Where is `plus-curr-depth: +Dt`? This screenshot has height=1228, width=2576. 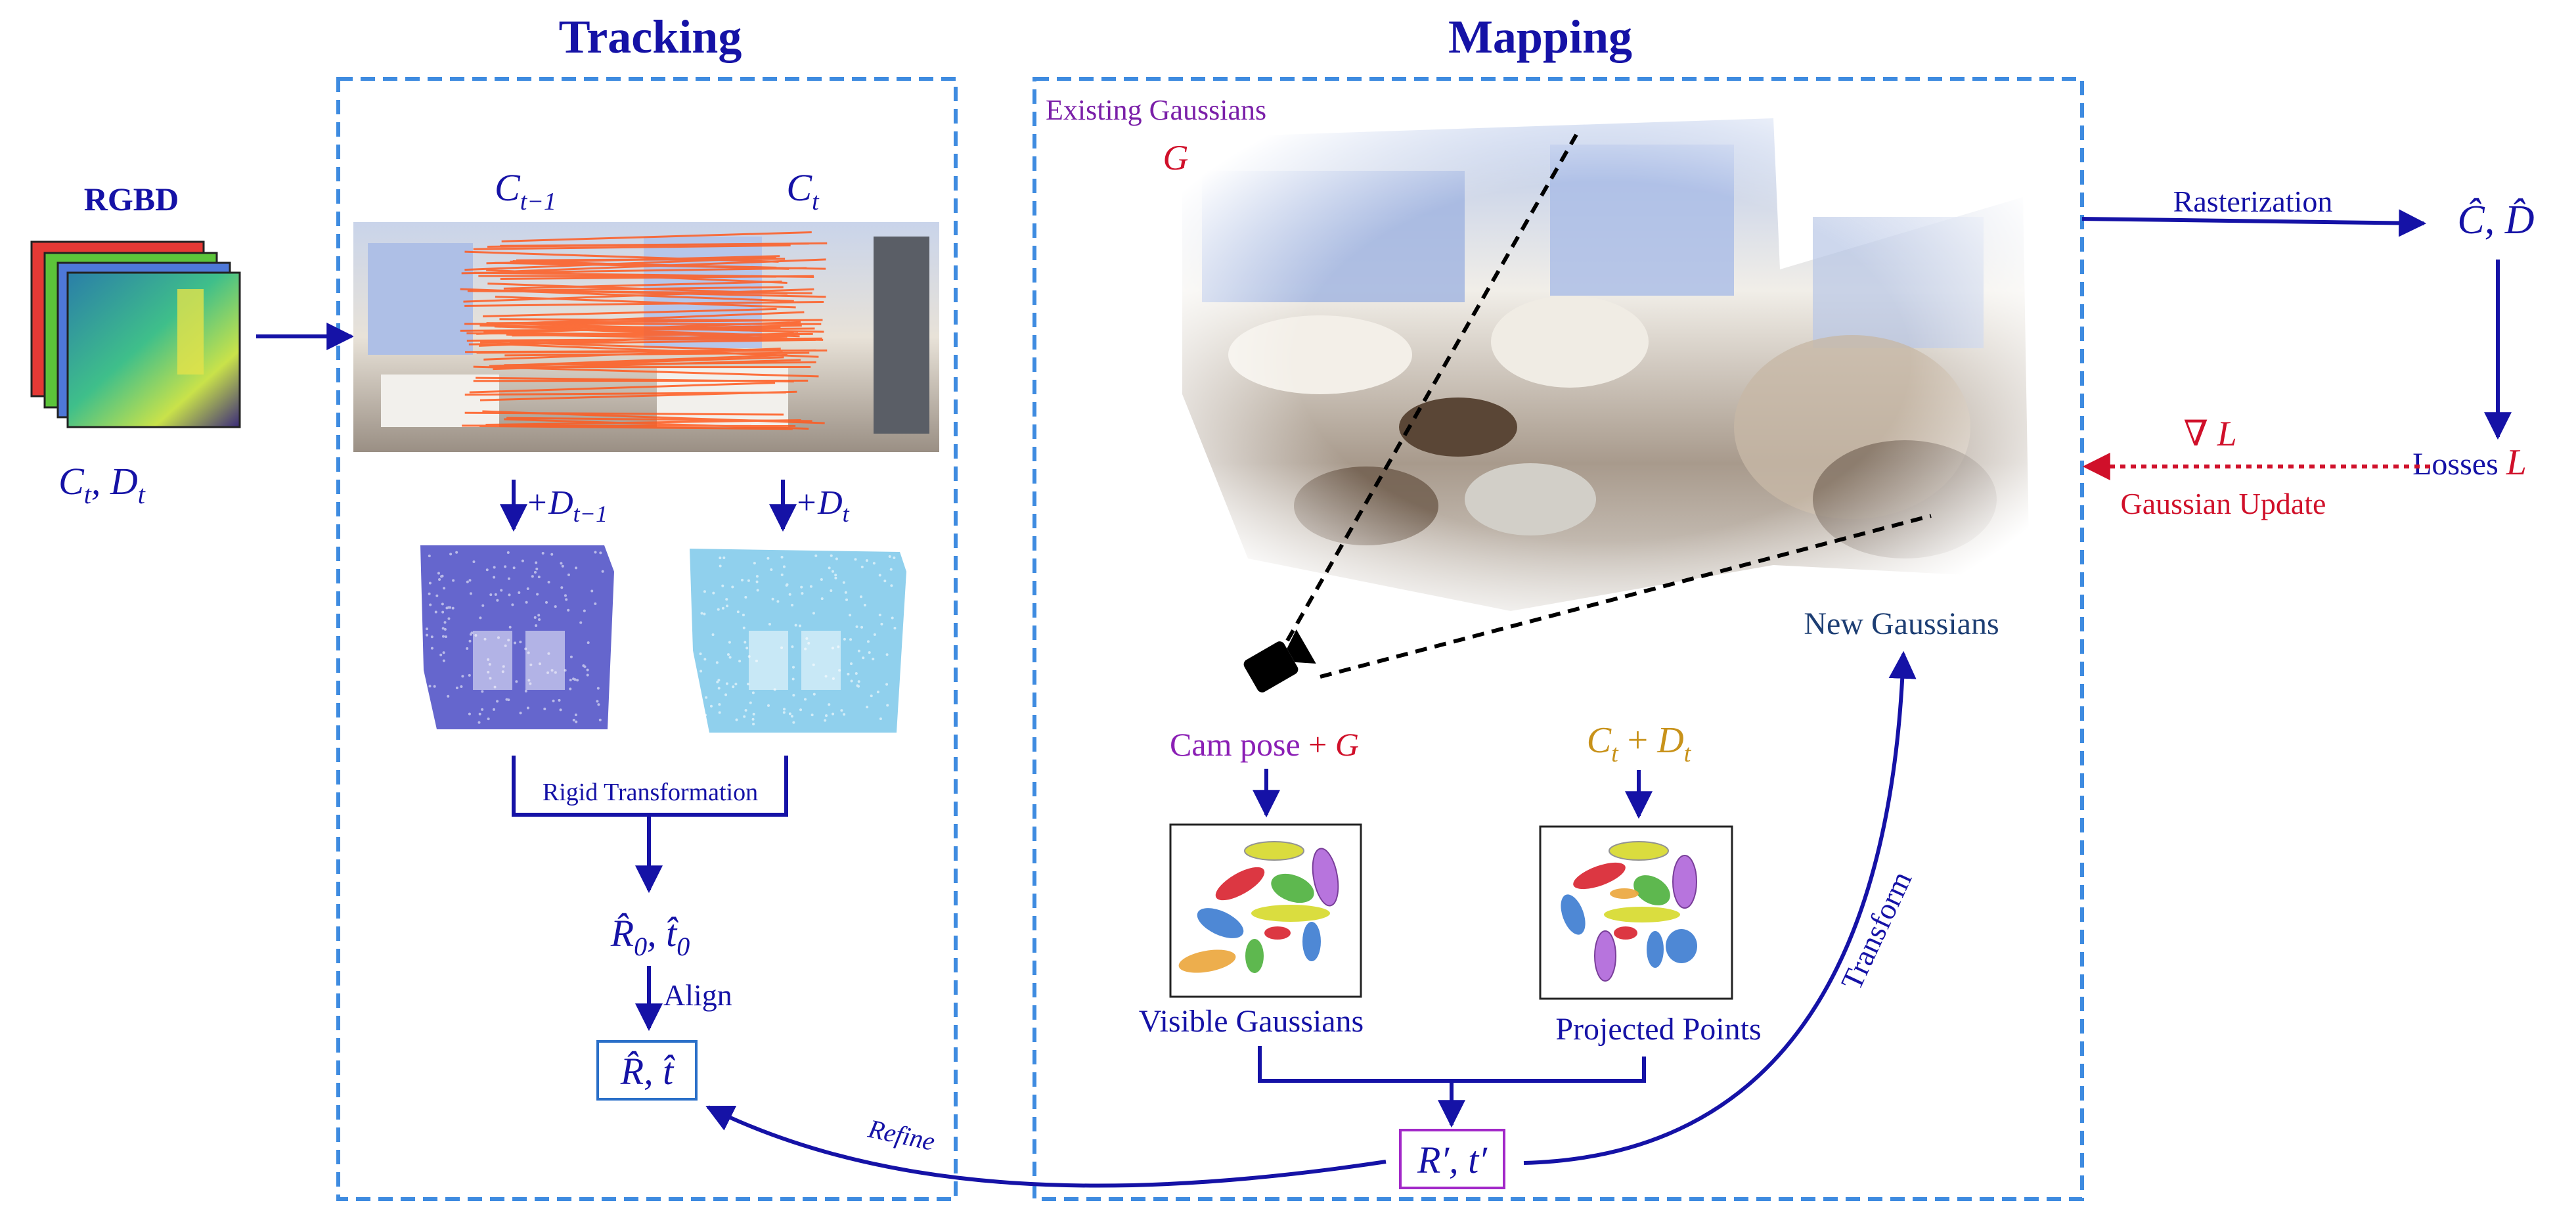
plus-curr-depth: +Dt is located at coordinates (822, 505).